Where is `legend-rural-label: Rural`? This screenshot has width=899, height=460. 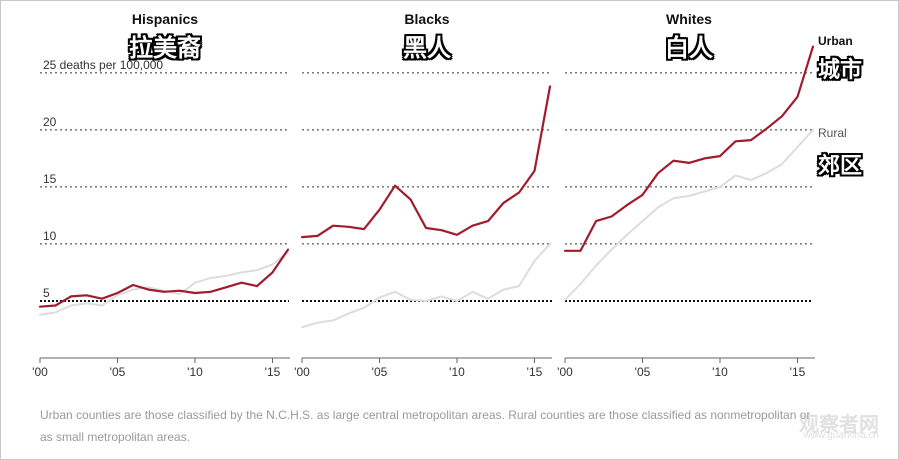 legend-rural-label: Rural is located at coordinates (832, 133).